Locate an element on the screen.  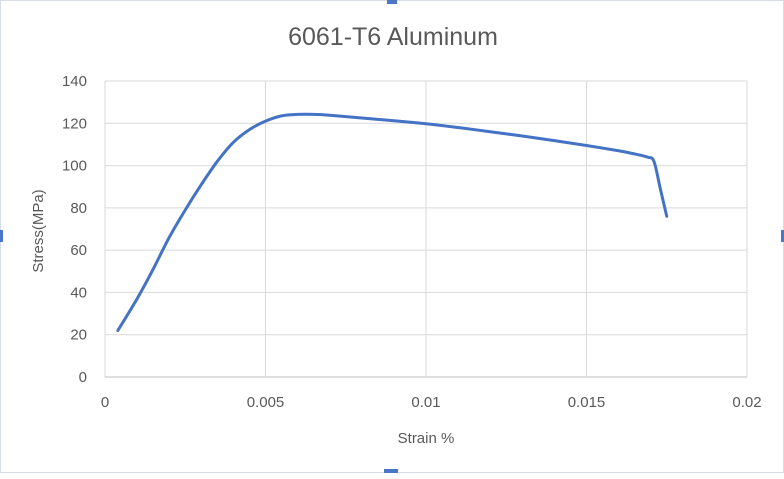
y-tick-label: 60 is located at coordinates (78, 250).